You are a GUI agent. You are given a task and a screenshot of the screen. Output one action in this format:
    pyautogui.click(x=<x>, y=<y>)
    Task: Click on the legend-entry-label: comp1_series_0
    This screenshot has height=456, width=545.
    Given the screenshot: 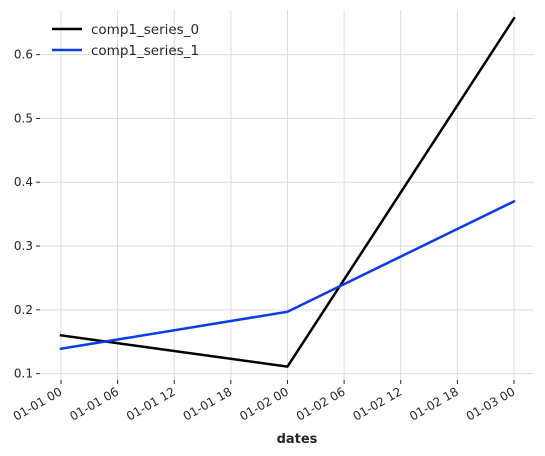 What is the action you would take?
    pyautogui.click(x=145, y=30)
    